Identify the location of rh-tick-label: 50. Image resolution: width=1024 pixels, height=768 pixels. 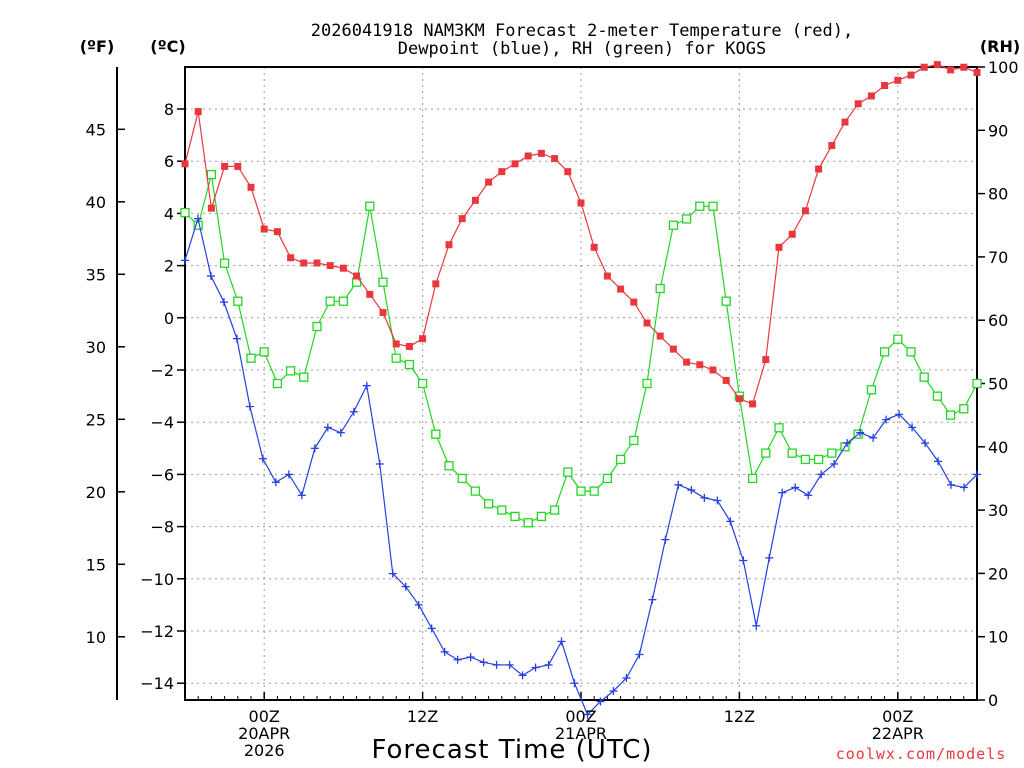
(998, 384).